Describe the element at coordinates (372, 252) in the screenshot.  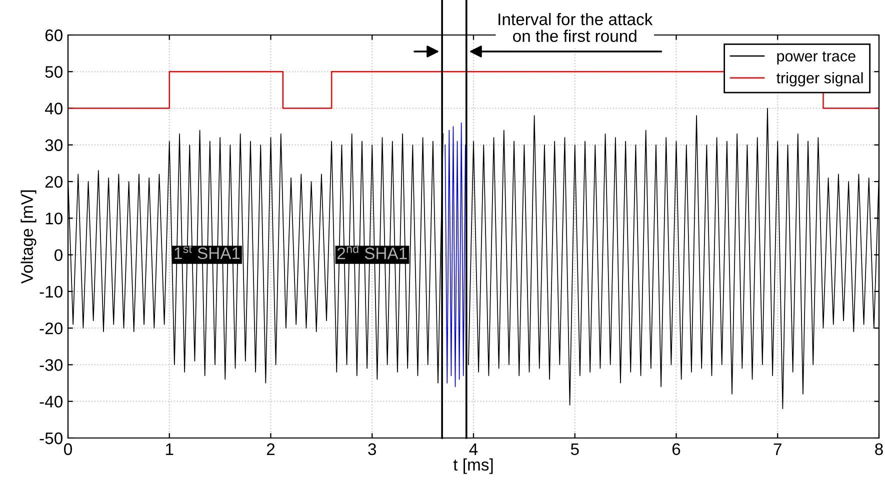
I see `annotation: 2$^{nd}$ SHA1` at that location.